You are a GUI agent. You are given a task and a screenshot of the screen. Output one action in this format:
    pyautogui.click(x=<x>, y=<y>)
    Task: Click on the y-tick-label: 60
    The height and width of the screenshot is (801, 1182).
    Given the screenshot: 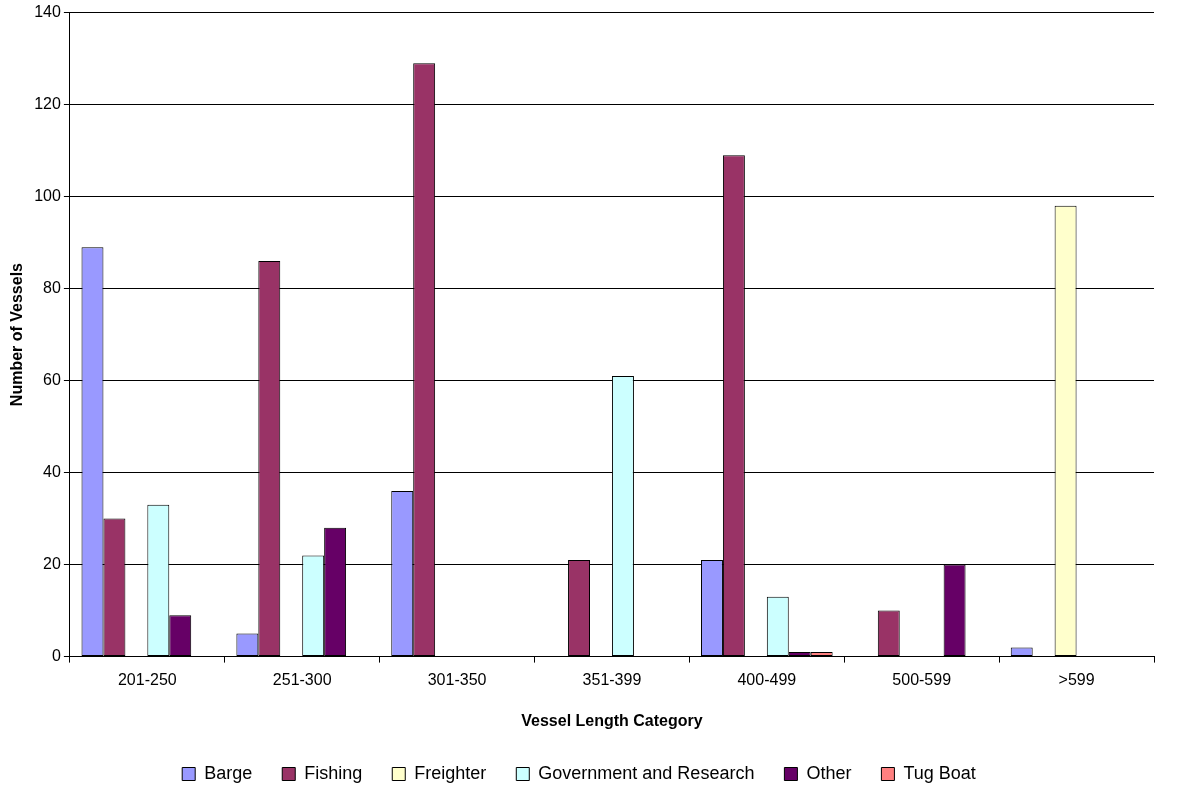 What is the action you would take?
    pyautogui.click(x=52, y=380)
    